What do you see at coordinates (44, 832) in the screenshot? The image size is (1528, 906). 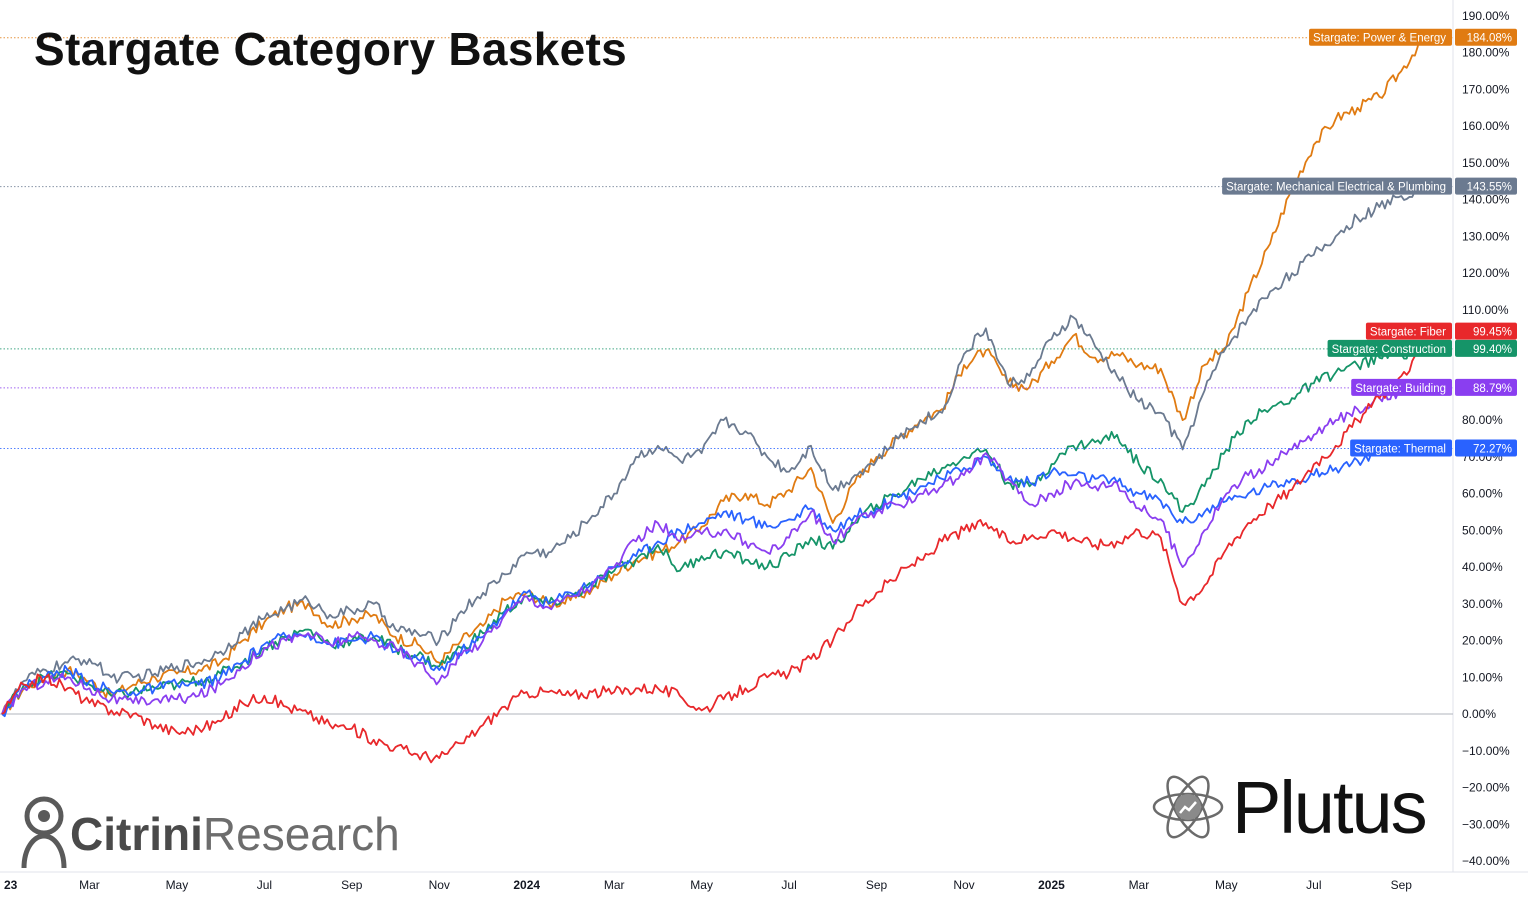 I see `citrini-mark-icon` at bounding box center [44, 832].